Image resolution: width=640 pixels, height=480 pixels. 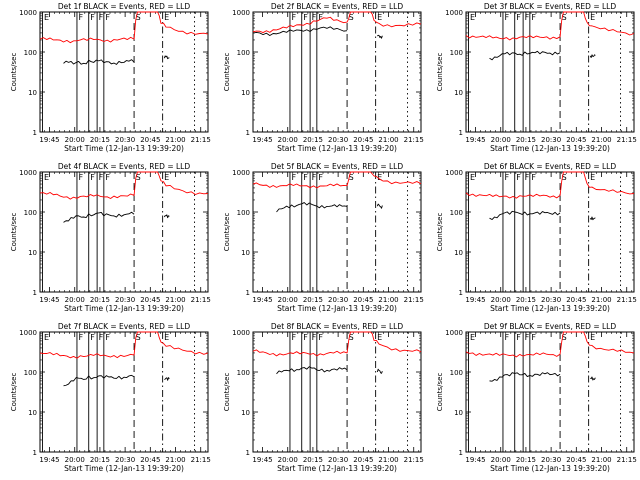 I want to click on panel-title: Det 6f BLACK = Events, RED = LLD, so click(x=550, y=166).